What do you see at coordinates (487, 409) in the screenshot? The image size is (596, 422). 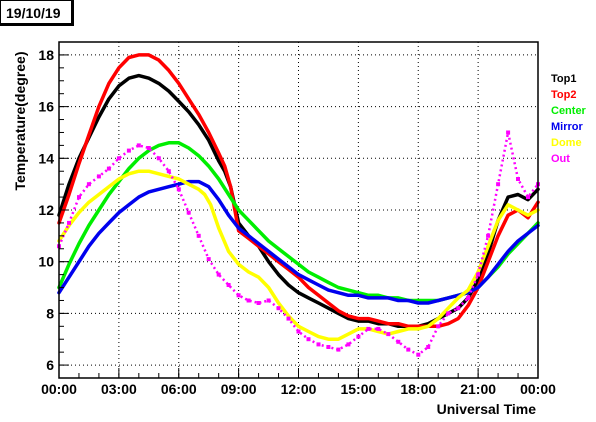 I see `x-axis-label: Universal Time` at bounding box center [487, 409].